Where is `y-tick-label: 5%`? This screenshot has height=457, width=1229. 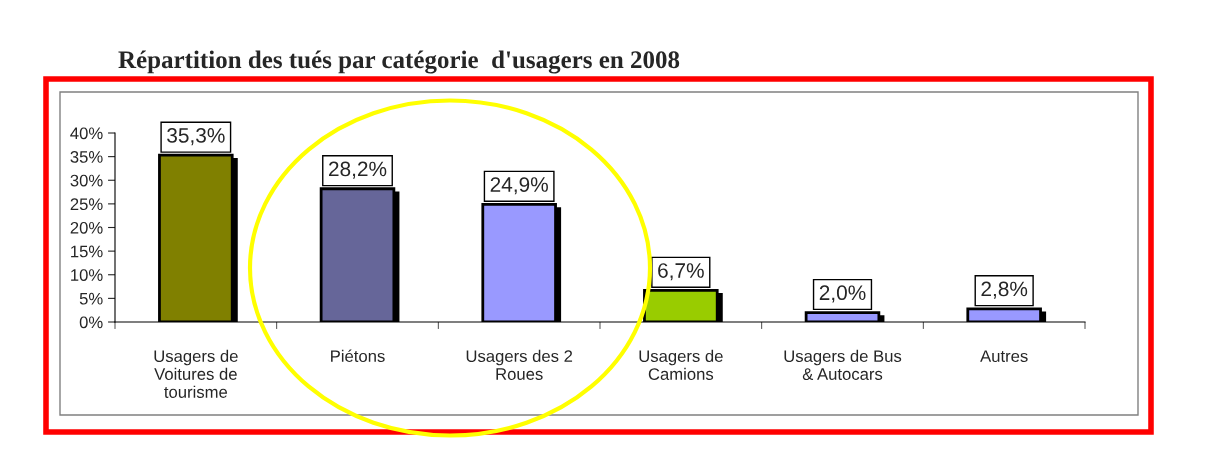 y-tick-label: 5% is located at coordinates (91, 298).